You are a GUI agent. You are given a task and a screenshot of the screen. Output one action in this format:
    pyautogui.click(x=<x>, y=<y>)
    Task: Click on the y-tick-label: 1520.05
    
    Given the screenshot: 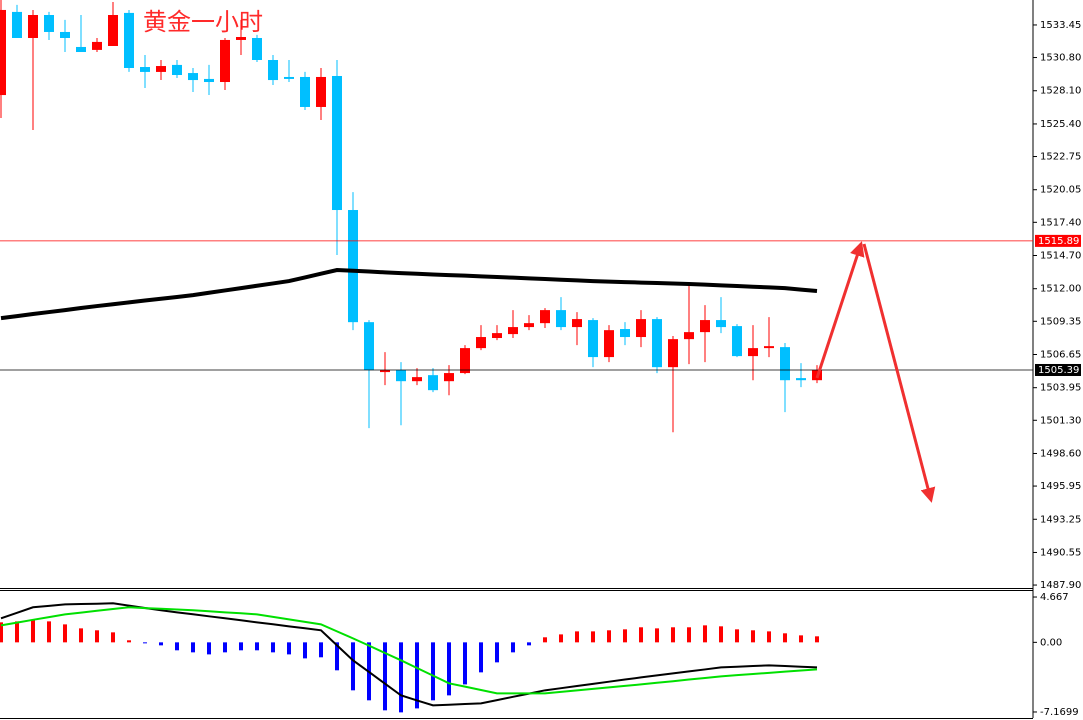 What is the action you would take?
    pyautogui.click(x=1060, y=190)
    